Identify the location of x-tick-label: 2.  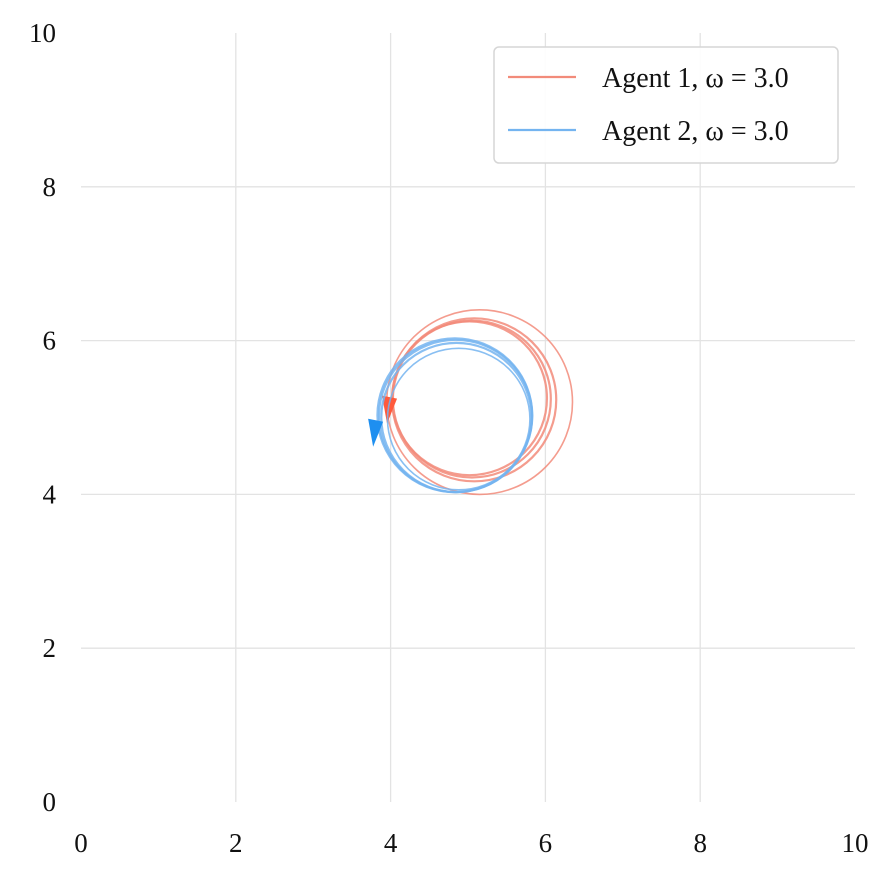
(236, 843).